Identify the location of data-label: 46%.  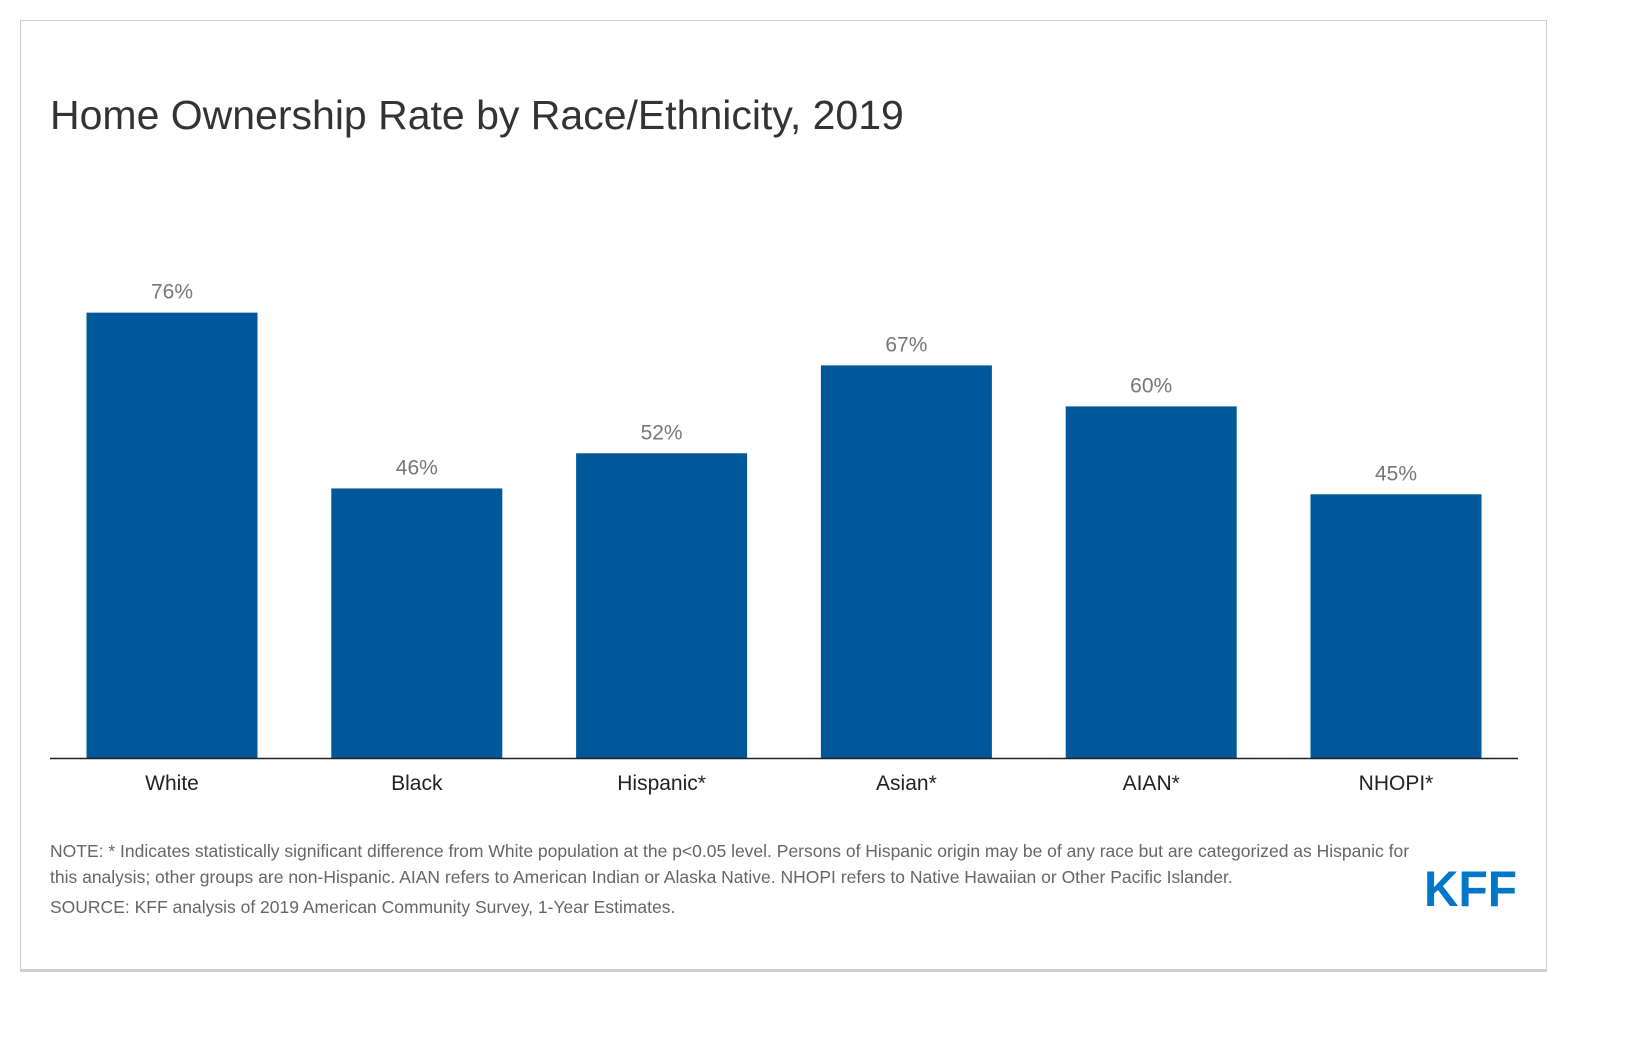
(417, 467).